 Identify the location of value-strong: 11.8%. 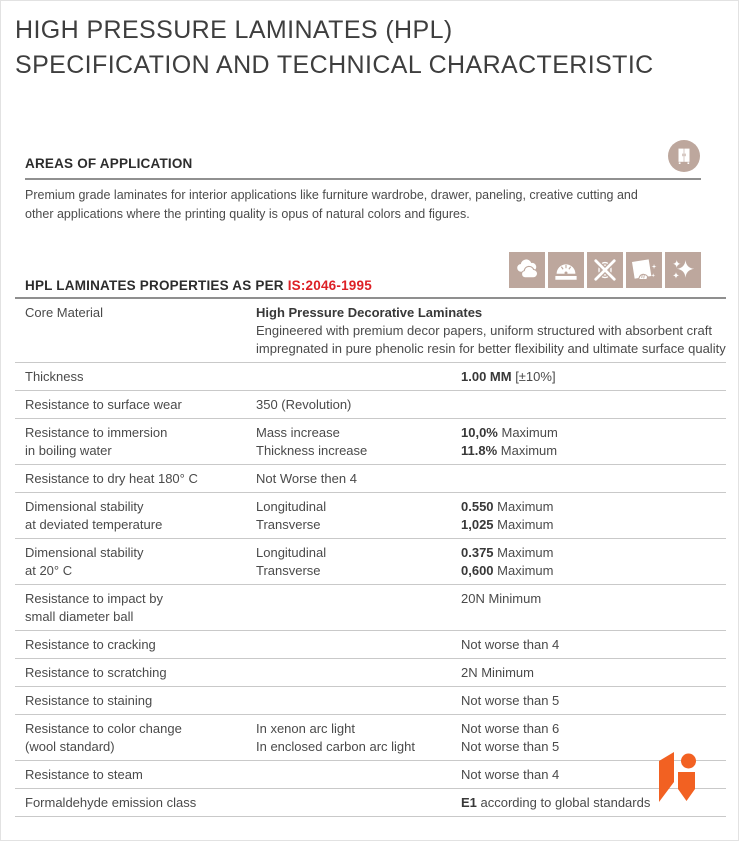
(479, 450).